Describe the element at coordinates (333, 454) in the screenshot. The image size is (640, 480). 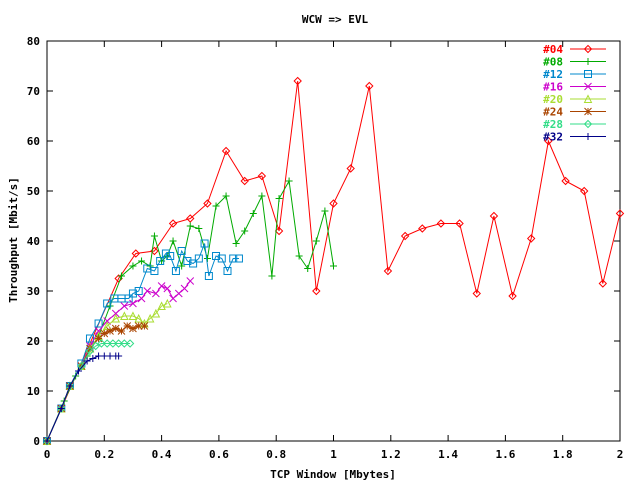
I see `x-tick-label: 1` at that location.